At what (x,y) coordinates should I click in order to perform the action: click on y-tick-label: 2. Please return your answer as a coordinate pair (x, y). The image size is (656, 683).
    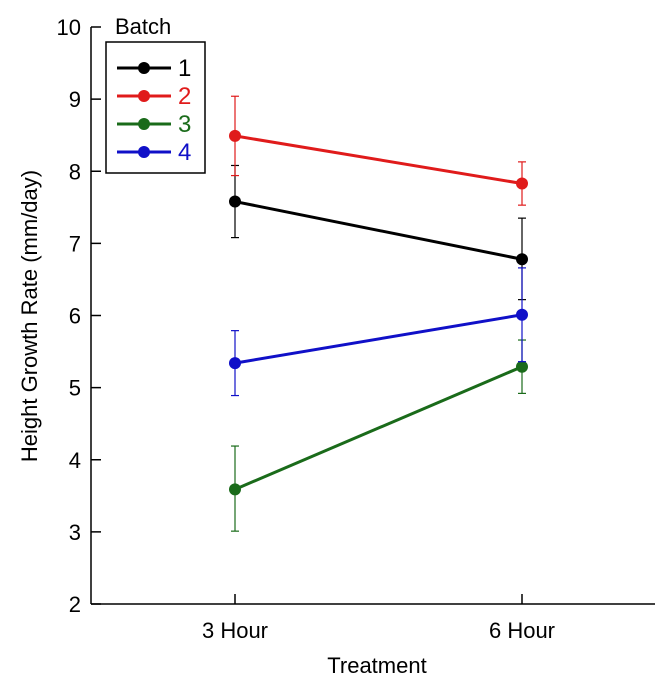
    Looking at the image, I should click on (75, 604).